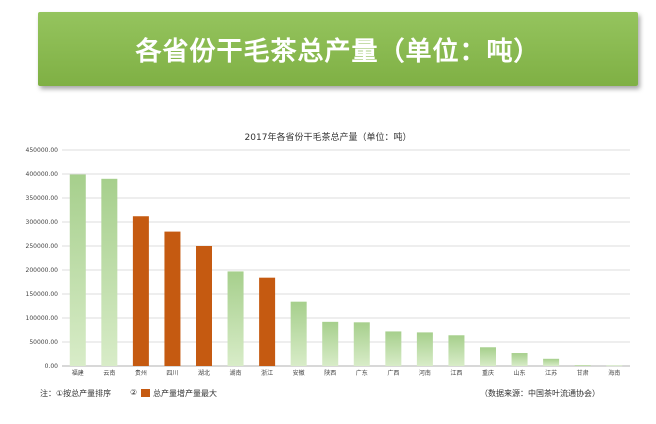  What do you see at coordinates (540, 393) in the screenshot?
I see `data-source: （数据来源：中国茶叶流通协会）` at bounding box center [540, 393].